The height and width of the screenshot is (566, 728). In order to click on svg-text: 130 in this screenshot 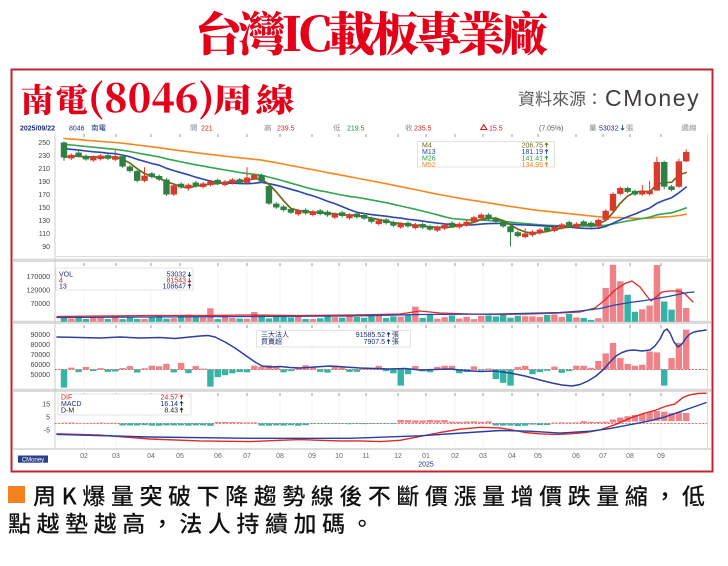, I will do `click(44, 221)`.